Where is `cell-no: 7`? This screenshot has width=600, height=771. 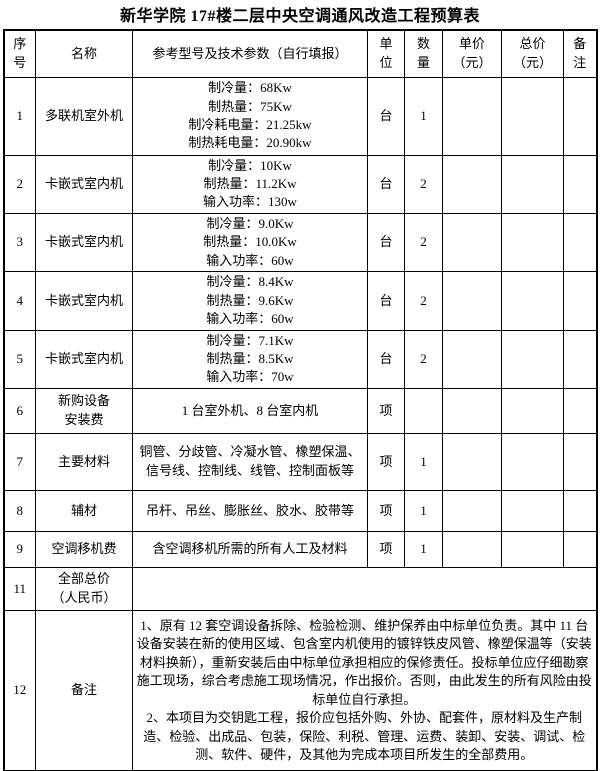 cell-no: 7 is located at coordinates (19, 461).